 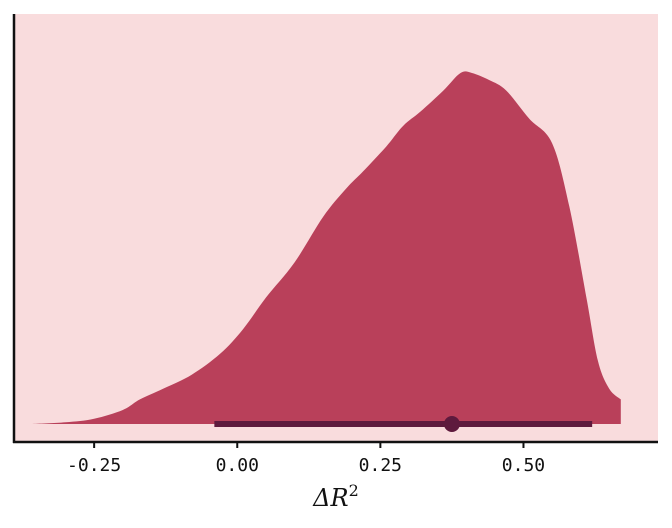 I want to click on x-tick-label: 0.00, so click(x=237, y=465).